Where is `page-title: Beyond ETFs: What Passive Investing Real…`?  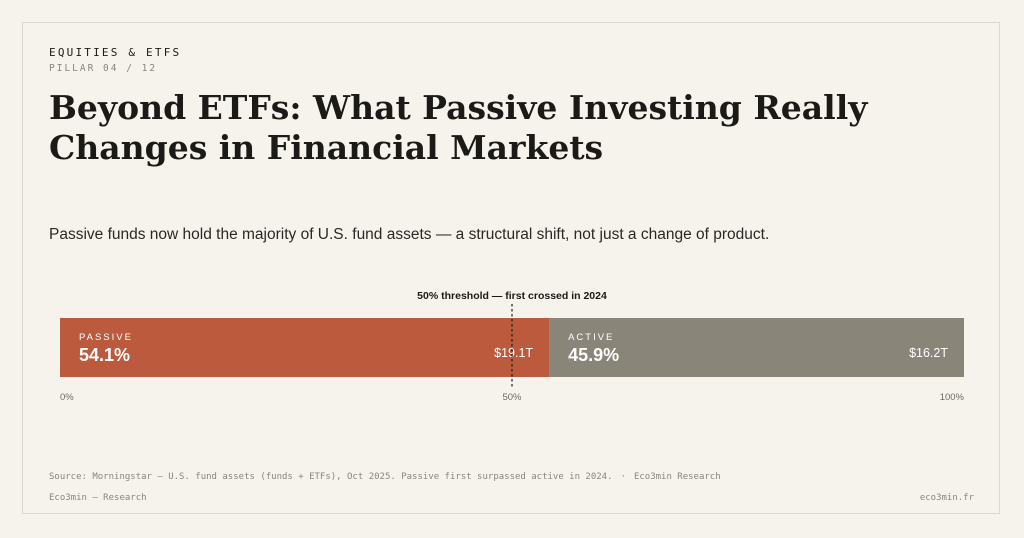
page-title: Beyond ETFs: What Passive Investing Real… is located at coordinates (458, 127).